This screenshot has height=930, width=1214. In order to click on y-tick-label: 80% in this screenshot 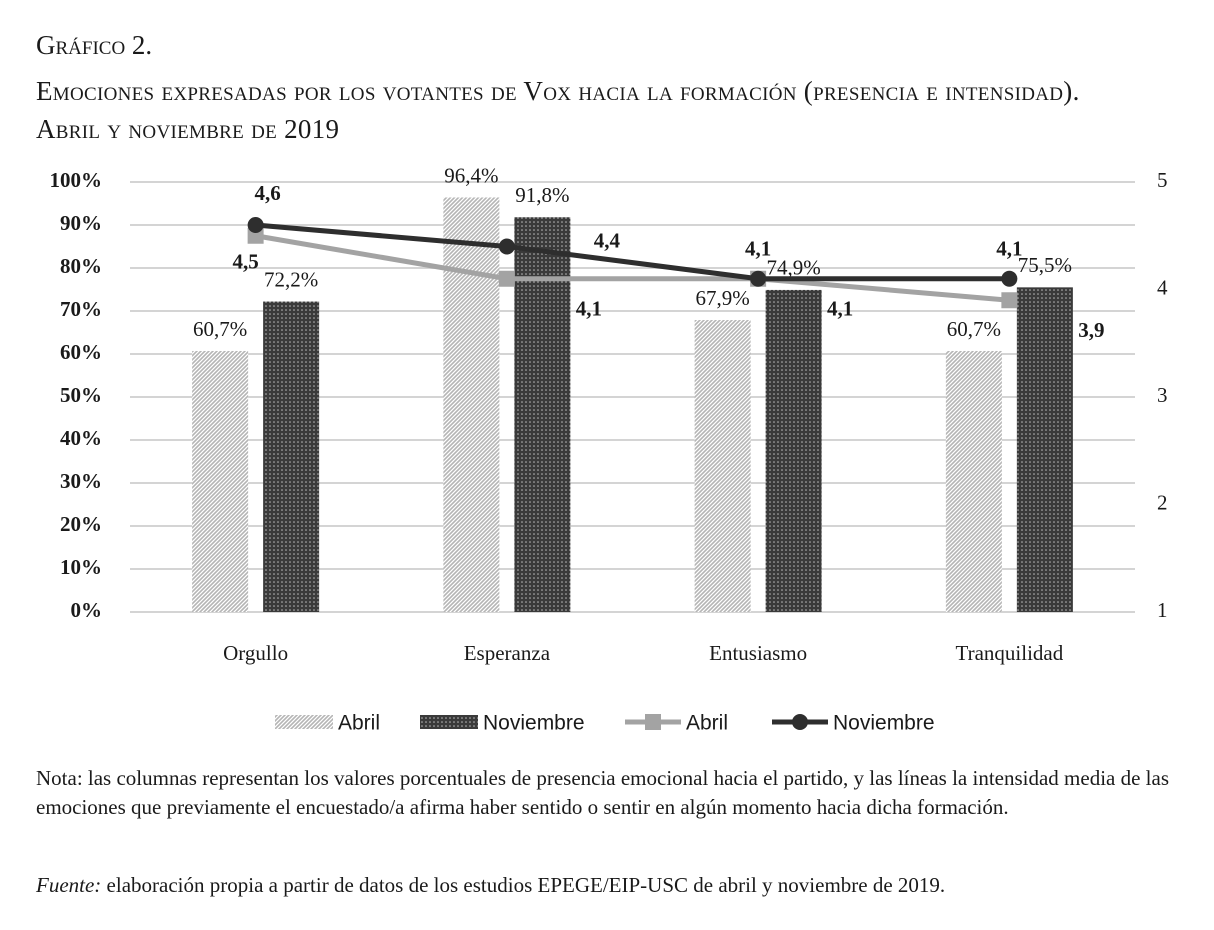, I will do `click(81, 266)`.